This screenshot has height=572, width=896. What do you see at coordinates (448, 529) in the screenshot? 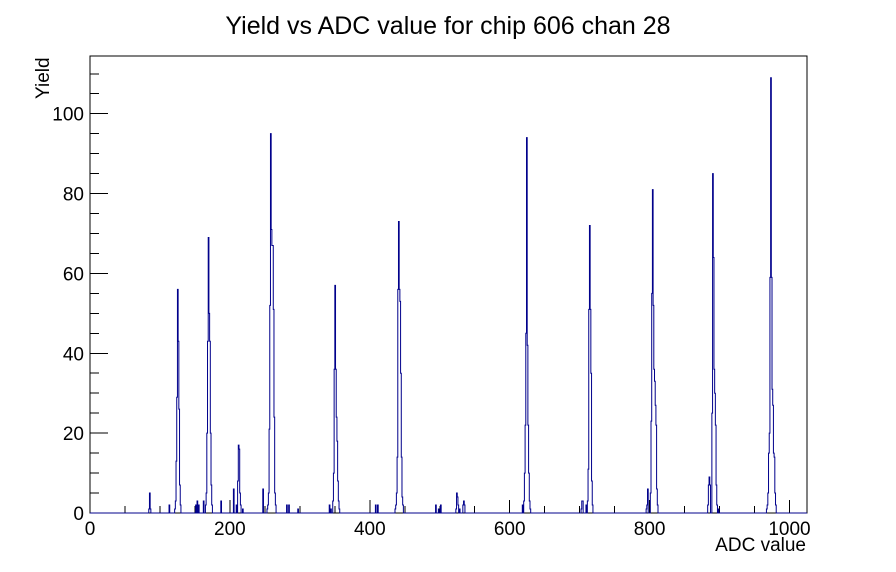
I see `x-axis-labels: 0 200 400 600 800 1000` at bounding box center [448, 529].